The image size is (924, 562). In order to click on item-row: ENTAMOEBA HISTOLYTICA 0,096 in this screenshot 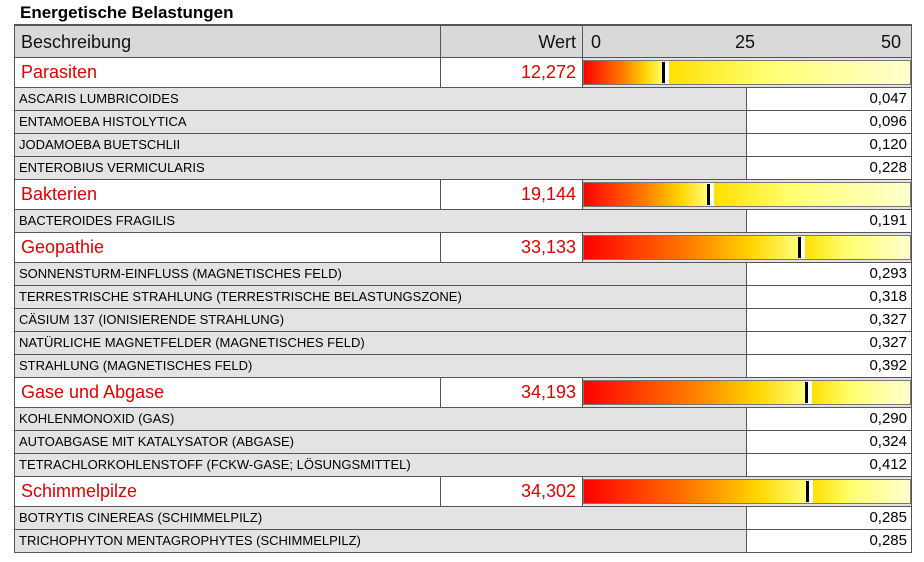, I will do `click(463, 122)`.